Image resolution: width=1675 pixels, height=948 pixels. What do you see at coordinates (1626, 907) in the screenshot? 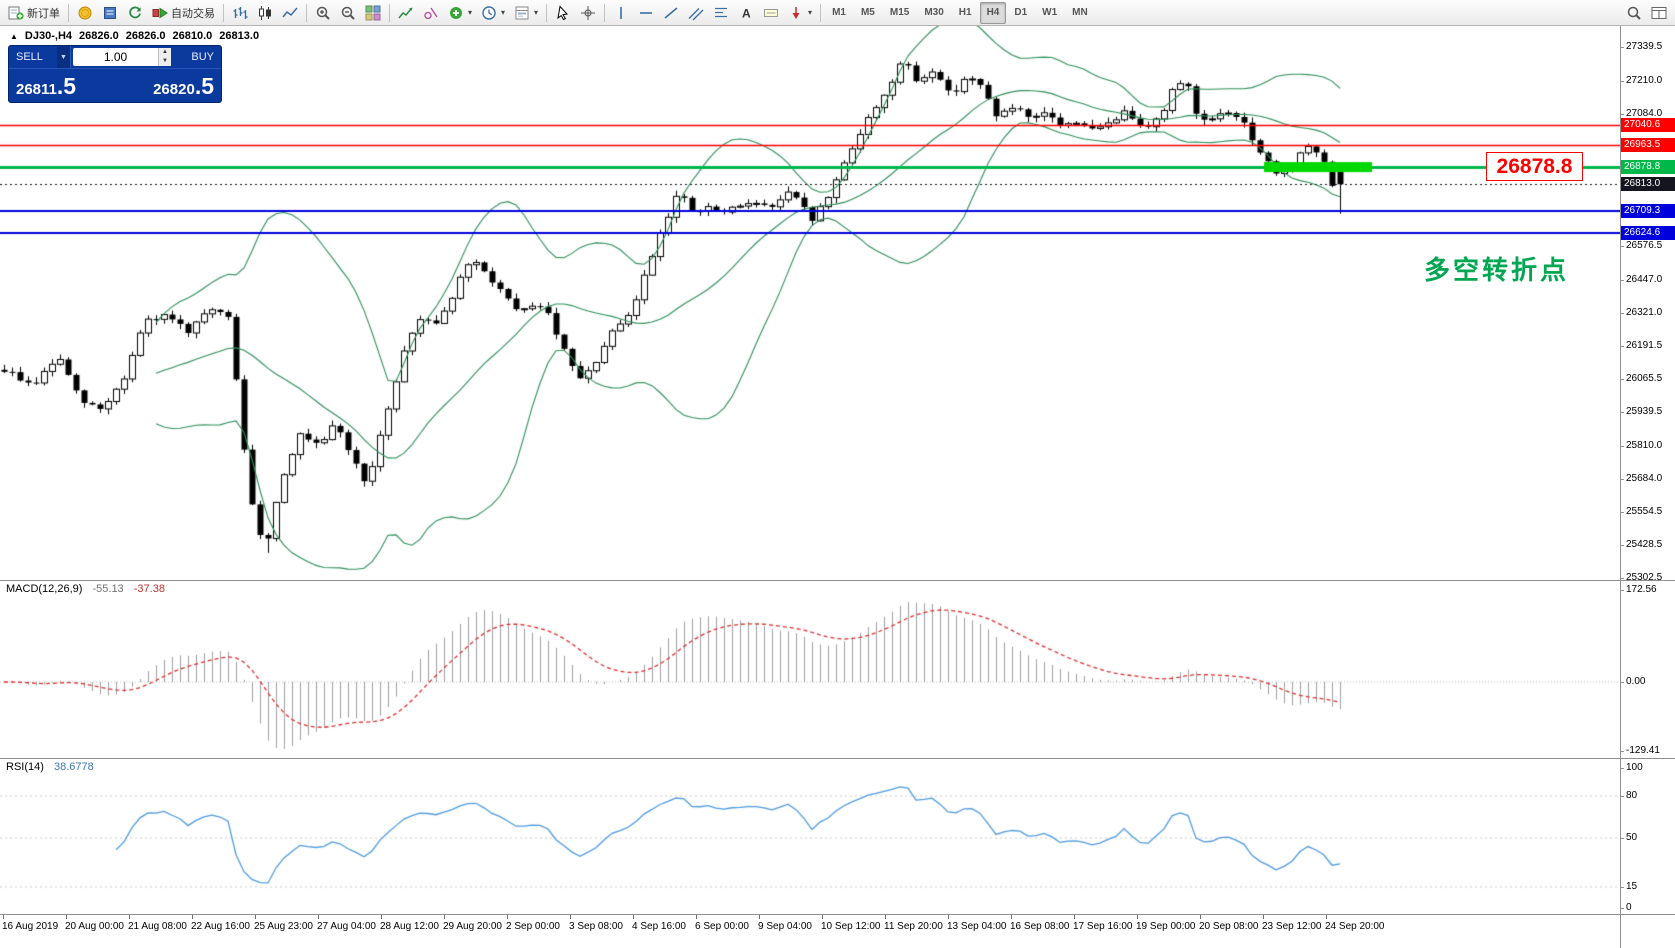
I see `rsi-scale-label: 0` at bounding box center [1626, 907].